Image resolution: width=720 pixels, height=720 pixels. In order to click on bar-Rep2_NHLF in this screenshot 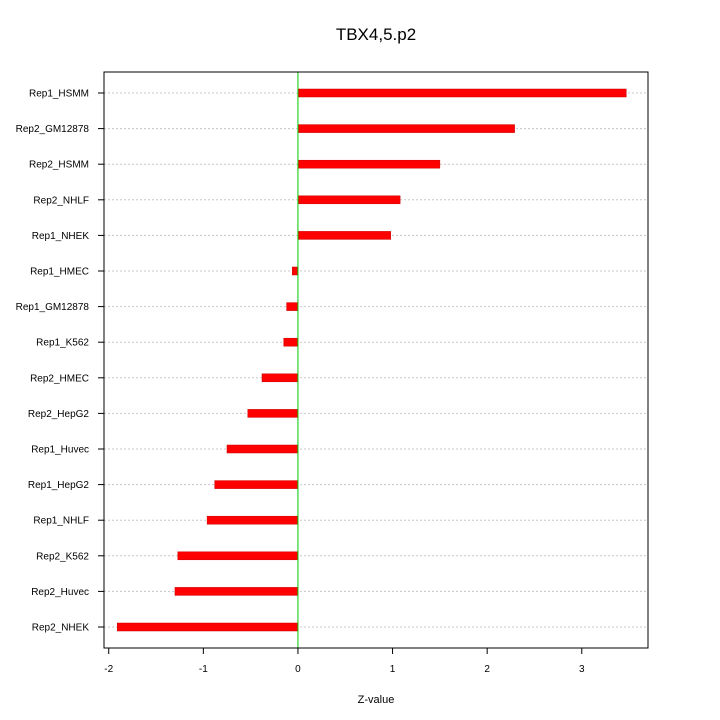, I will do `click(349, 200)`.